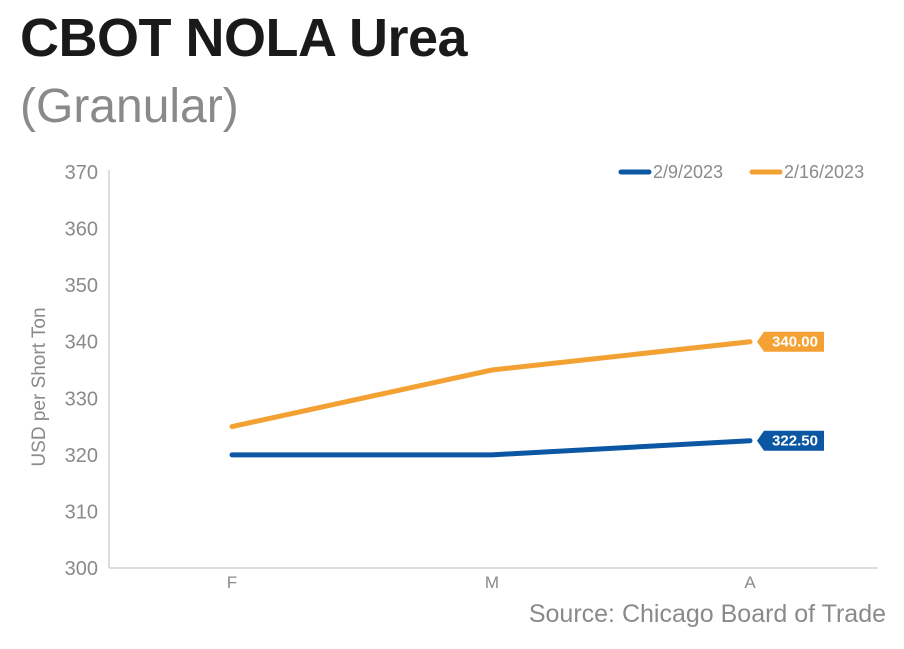 This screenshot has width=904, height=649. I want to click on series-group: 340.00 322.50, so click(526, 394).